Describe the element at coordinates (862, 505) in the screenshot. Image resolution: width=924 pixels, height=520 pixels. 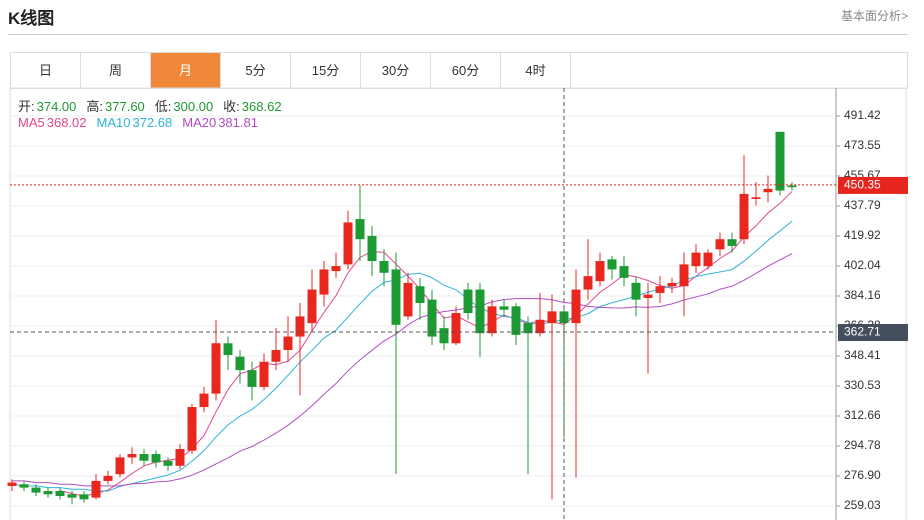
I see `y-tick-label: 259.03` at that location.